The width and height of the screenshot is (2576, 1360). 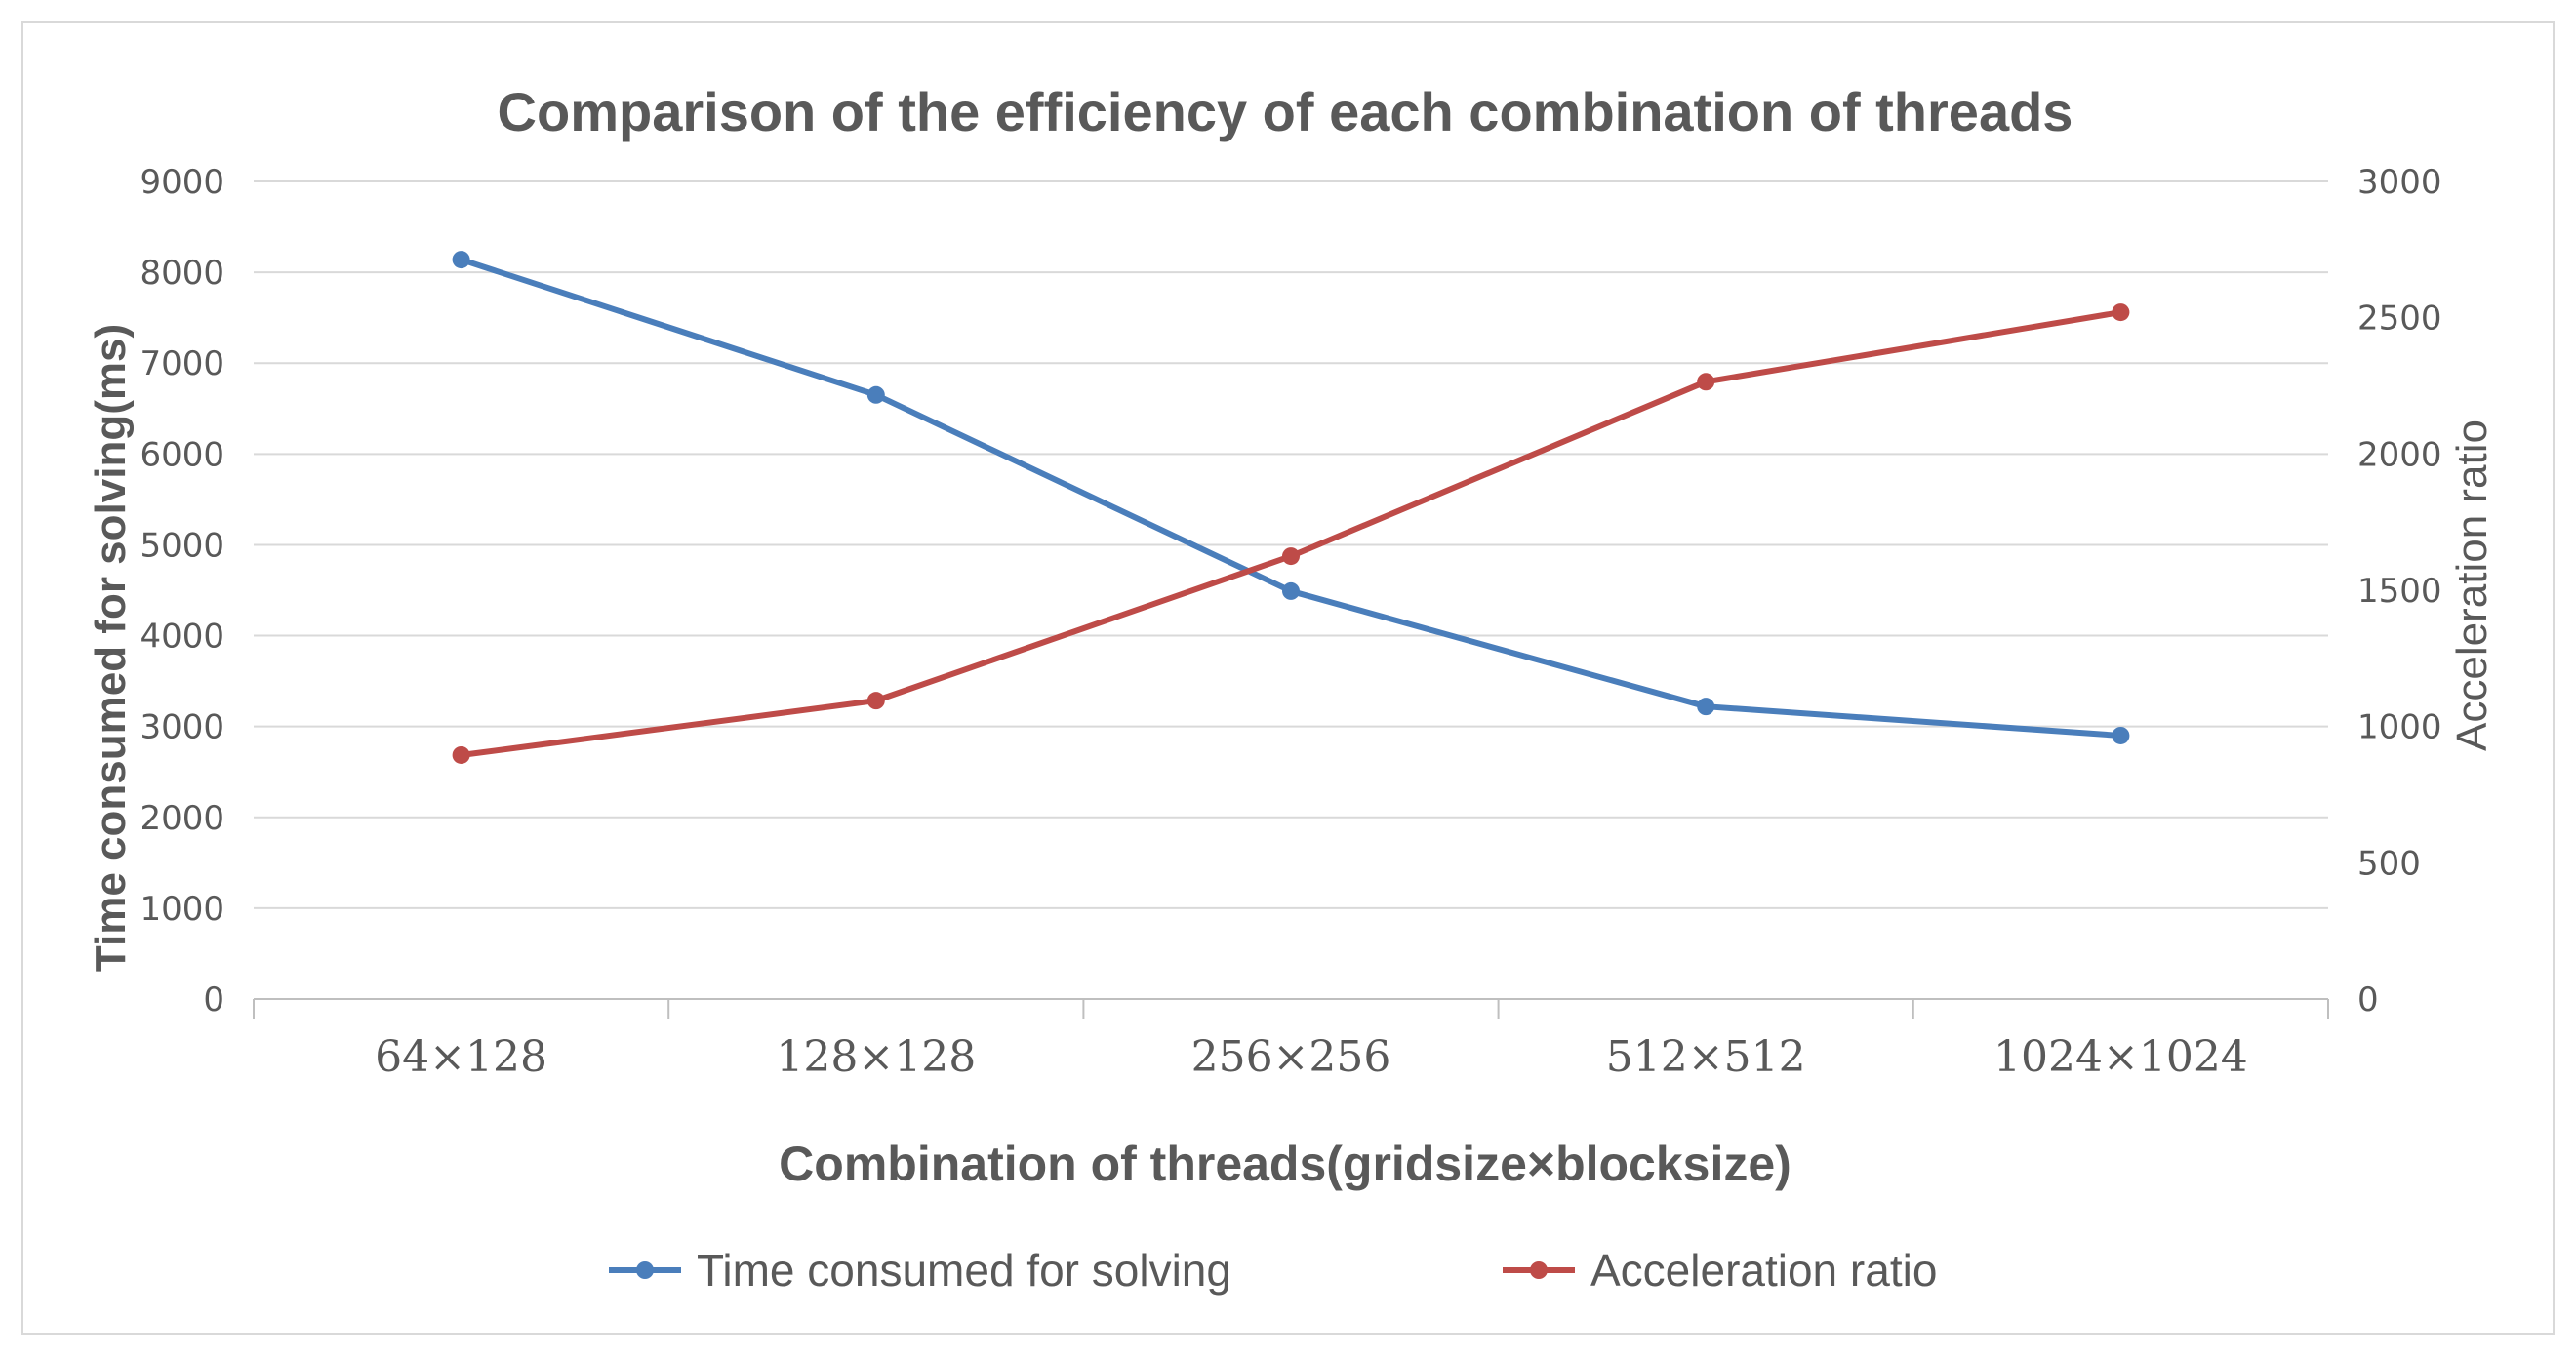 What do you see at coordinates (182, 454) in the screenshot?
I see `y-tick-label: 6000` at bounding box center [182, 454].